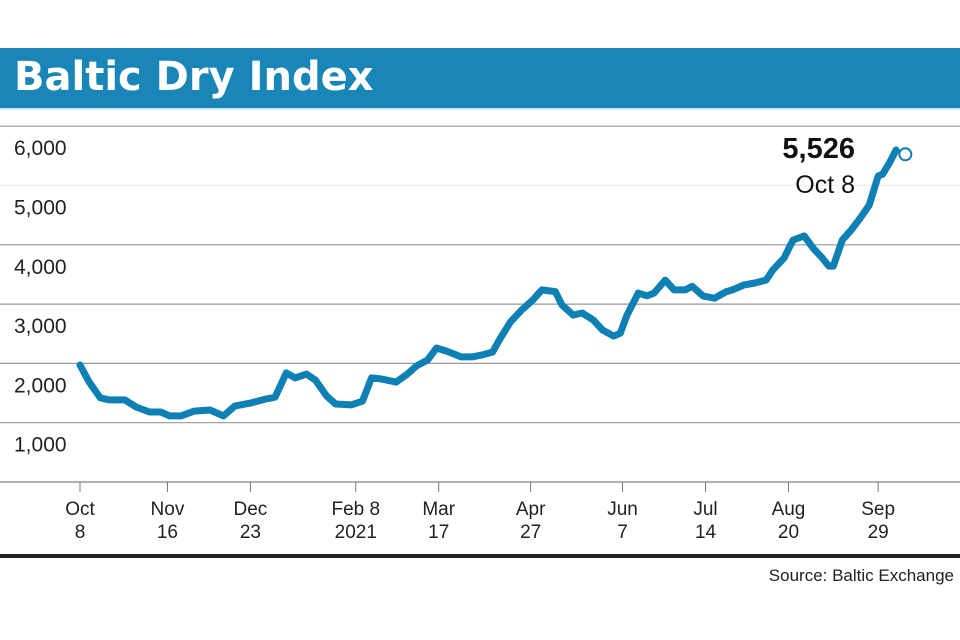  I want to click on y-tick-label: 6,000, so click(40, 148).